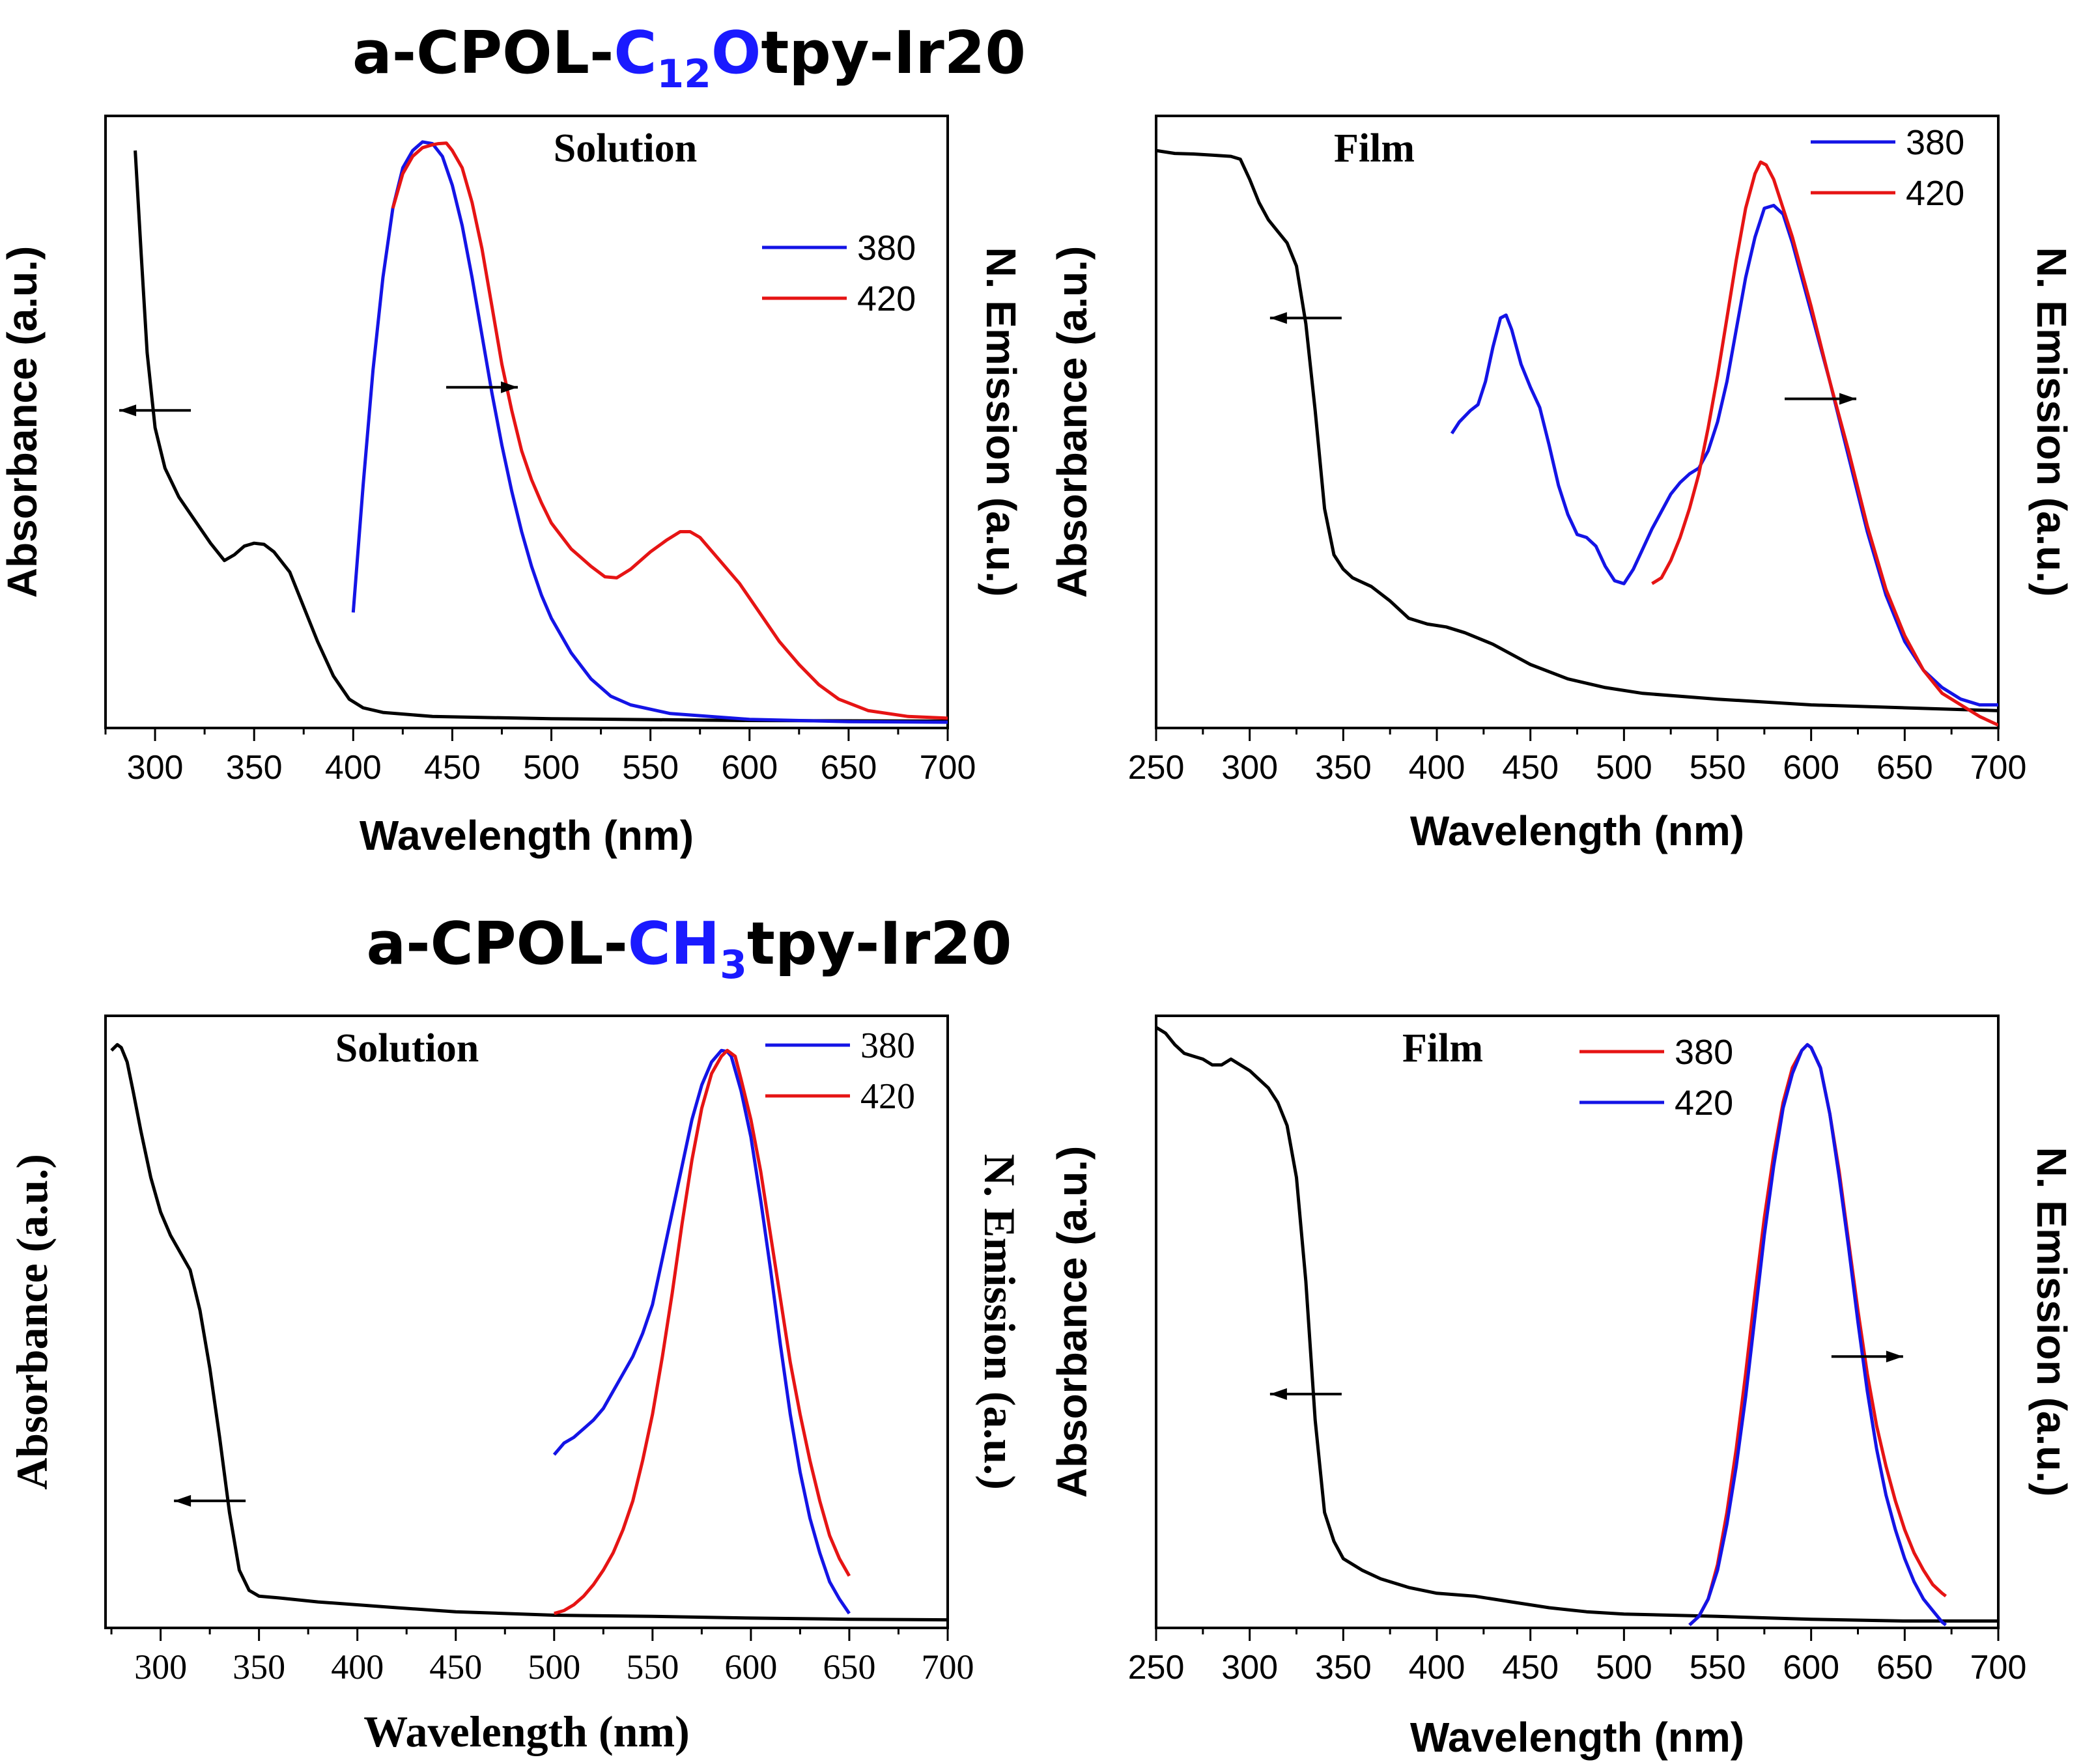 The width and height of the screenshot is (2081, 1764). Describe the element at coordinates (674, 944) in the screenshot. I see `bottom-title-blue-main: CH` at that location.